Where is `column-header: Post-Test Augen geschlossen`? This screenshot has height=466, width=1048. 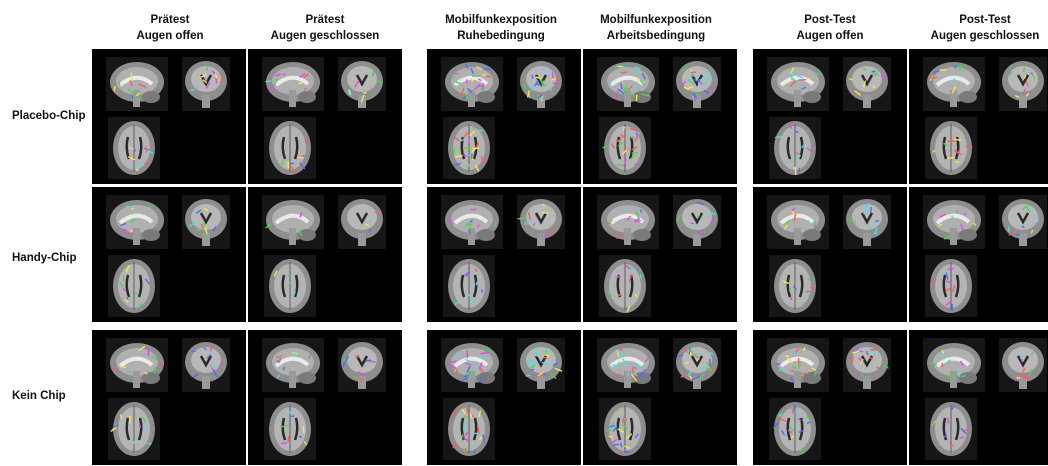
column-header: Post-Test Augen geschlossen is located at coordinates (976, 28).